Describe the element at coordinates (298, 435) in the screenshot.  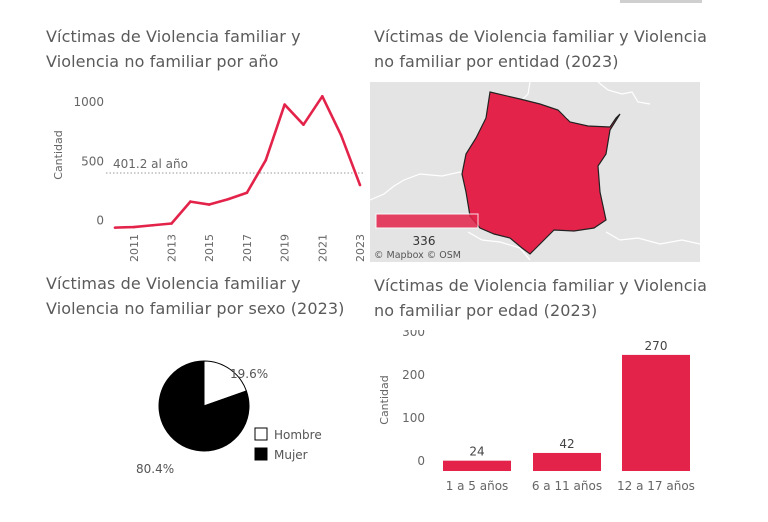
I see `legend-label-hombre: Hombre` at that location.